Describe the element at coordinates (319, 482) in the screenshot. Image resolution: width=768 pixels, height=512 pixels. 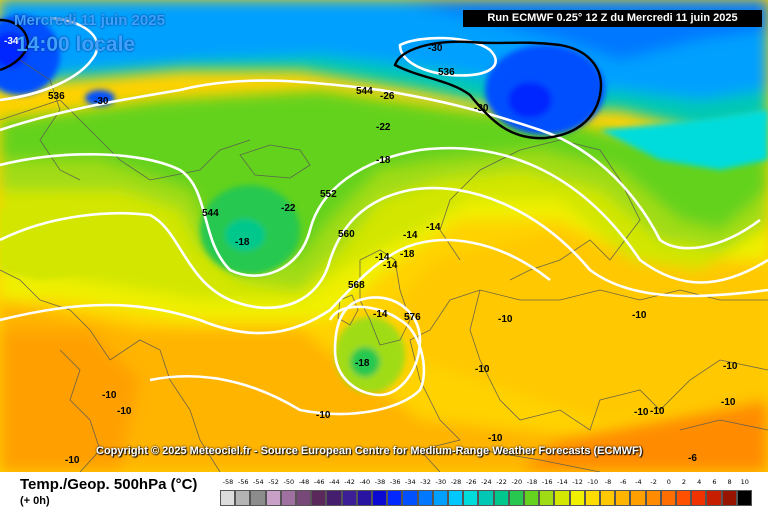
I see `legend-tick-label: -46` at that location.